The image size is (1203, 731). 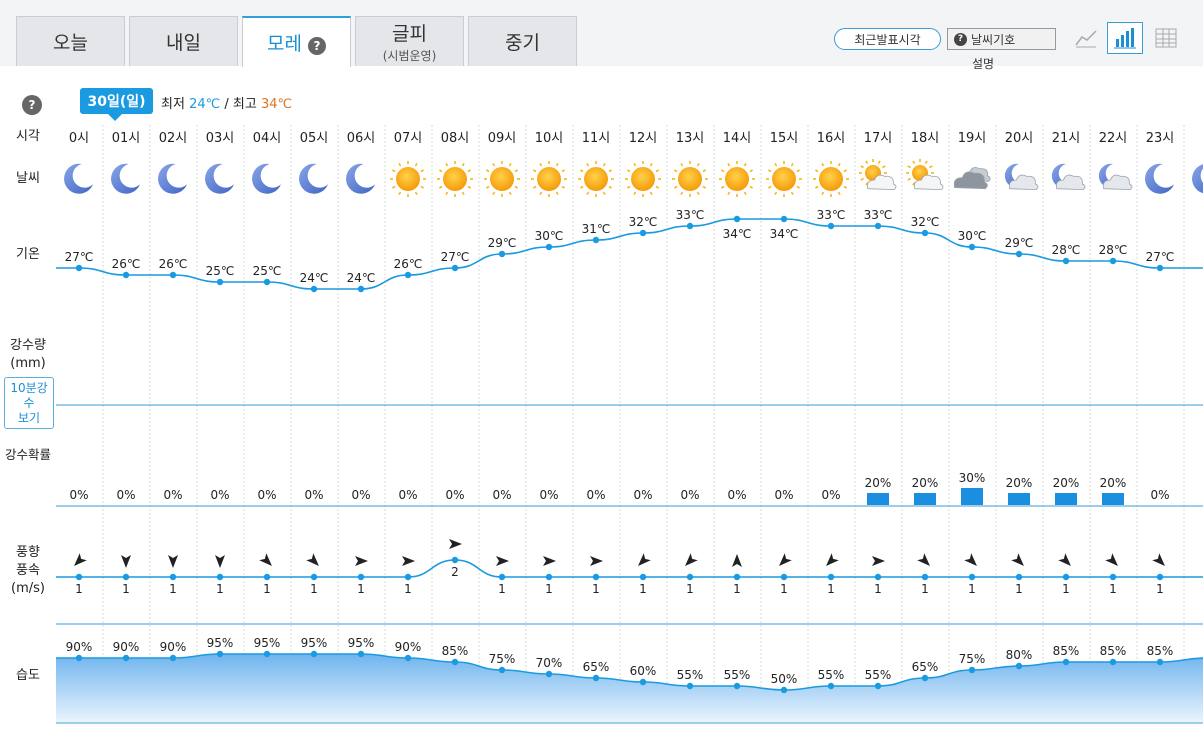 I want to click on recent-release-button: 최근발표시각, so click(x=887, y=39).